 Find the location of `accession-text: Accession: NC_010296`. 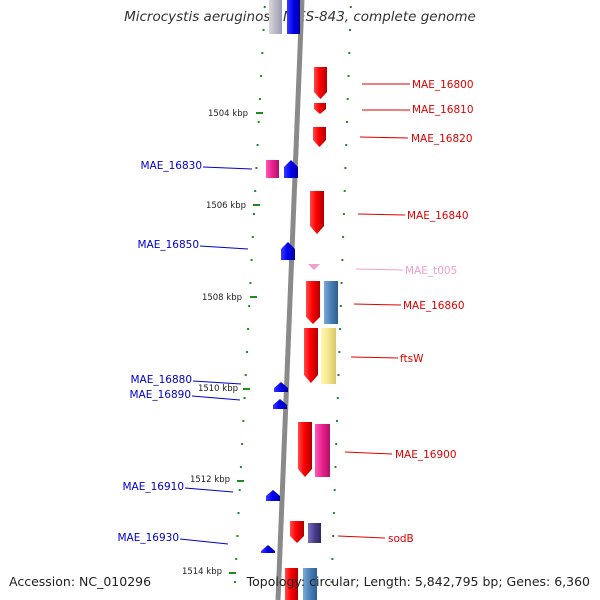

accession-text: Accession: NC_010296 is located at coordinates (80, 581).